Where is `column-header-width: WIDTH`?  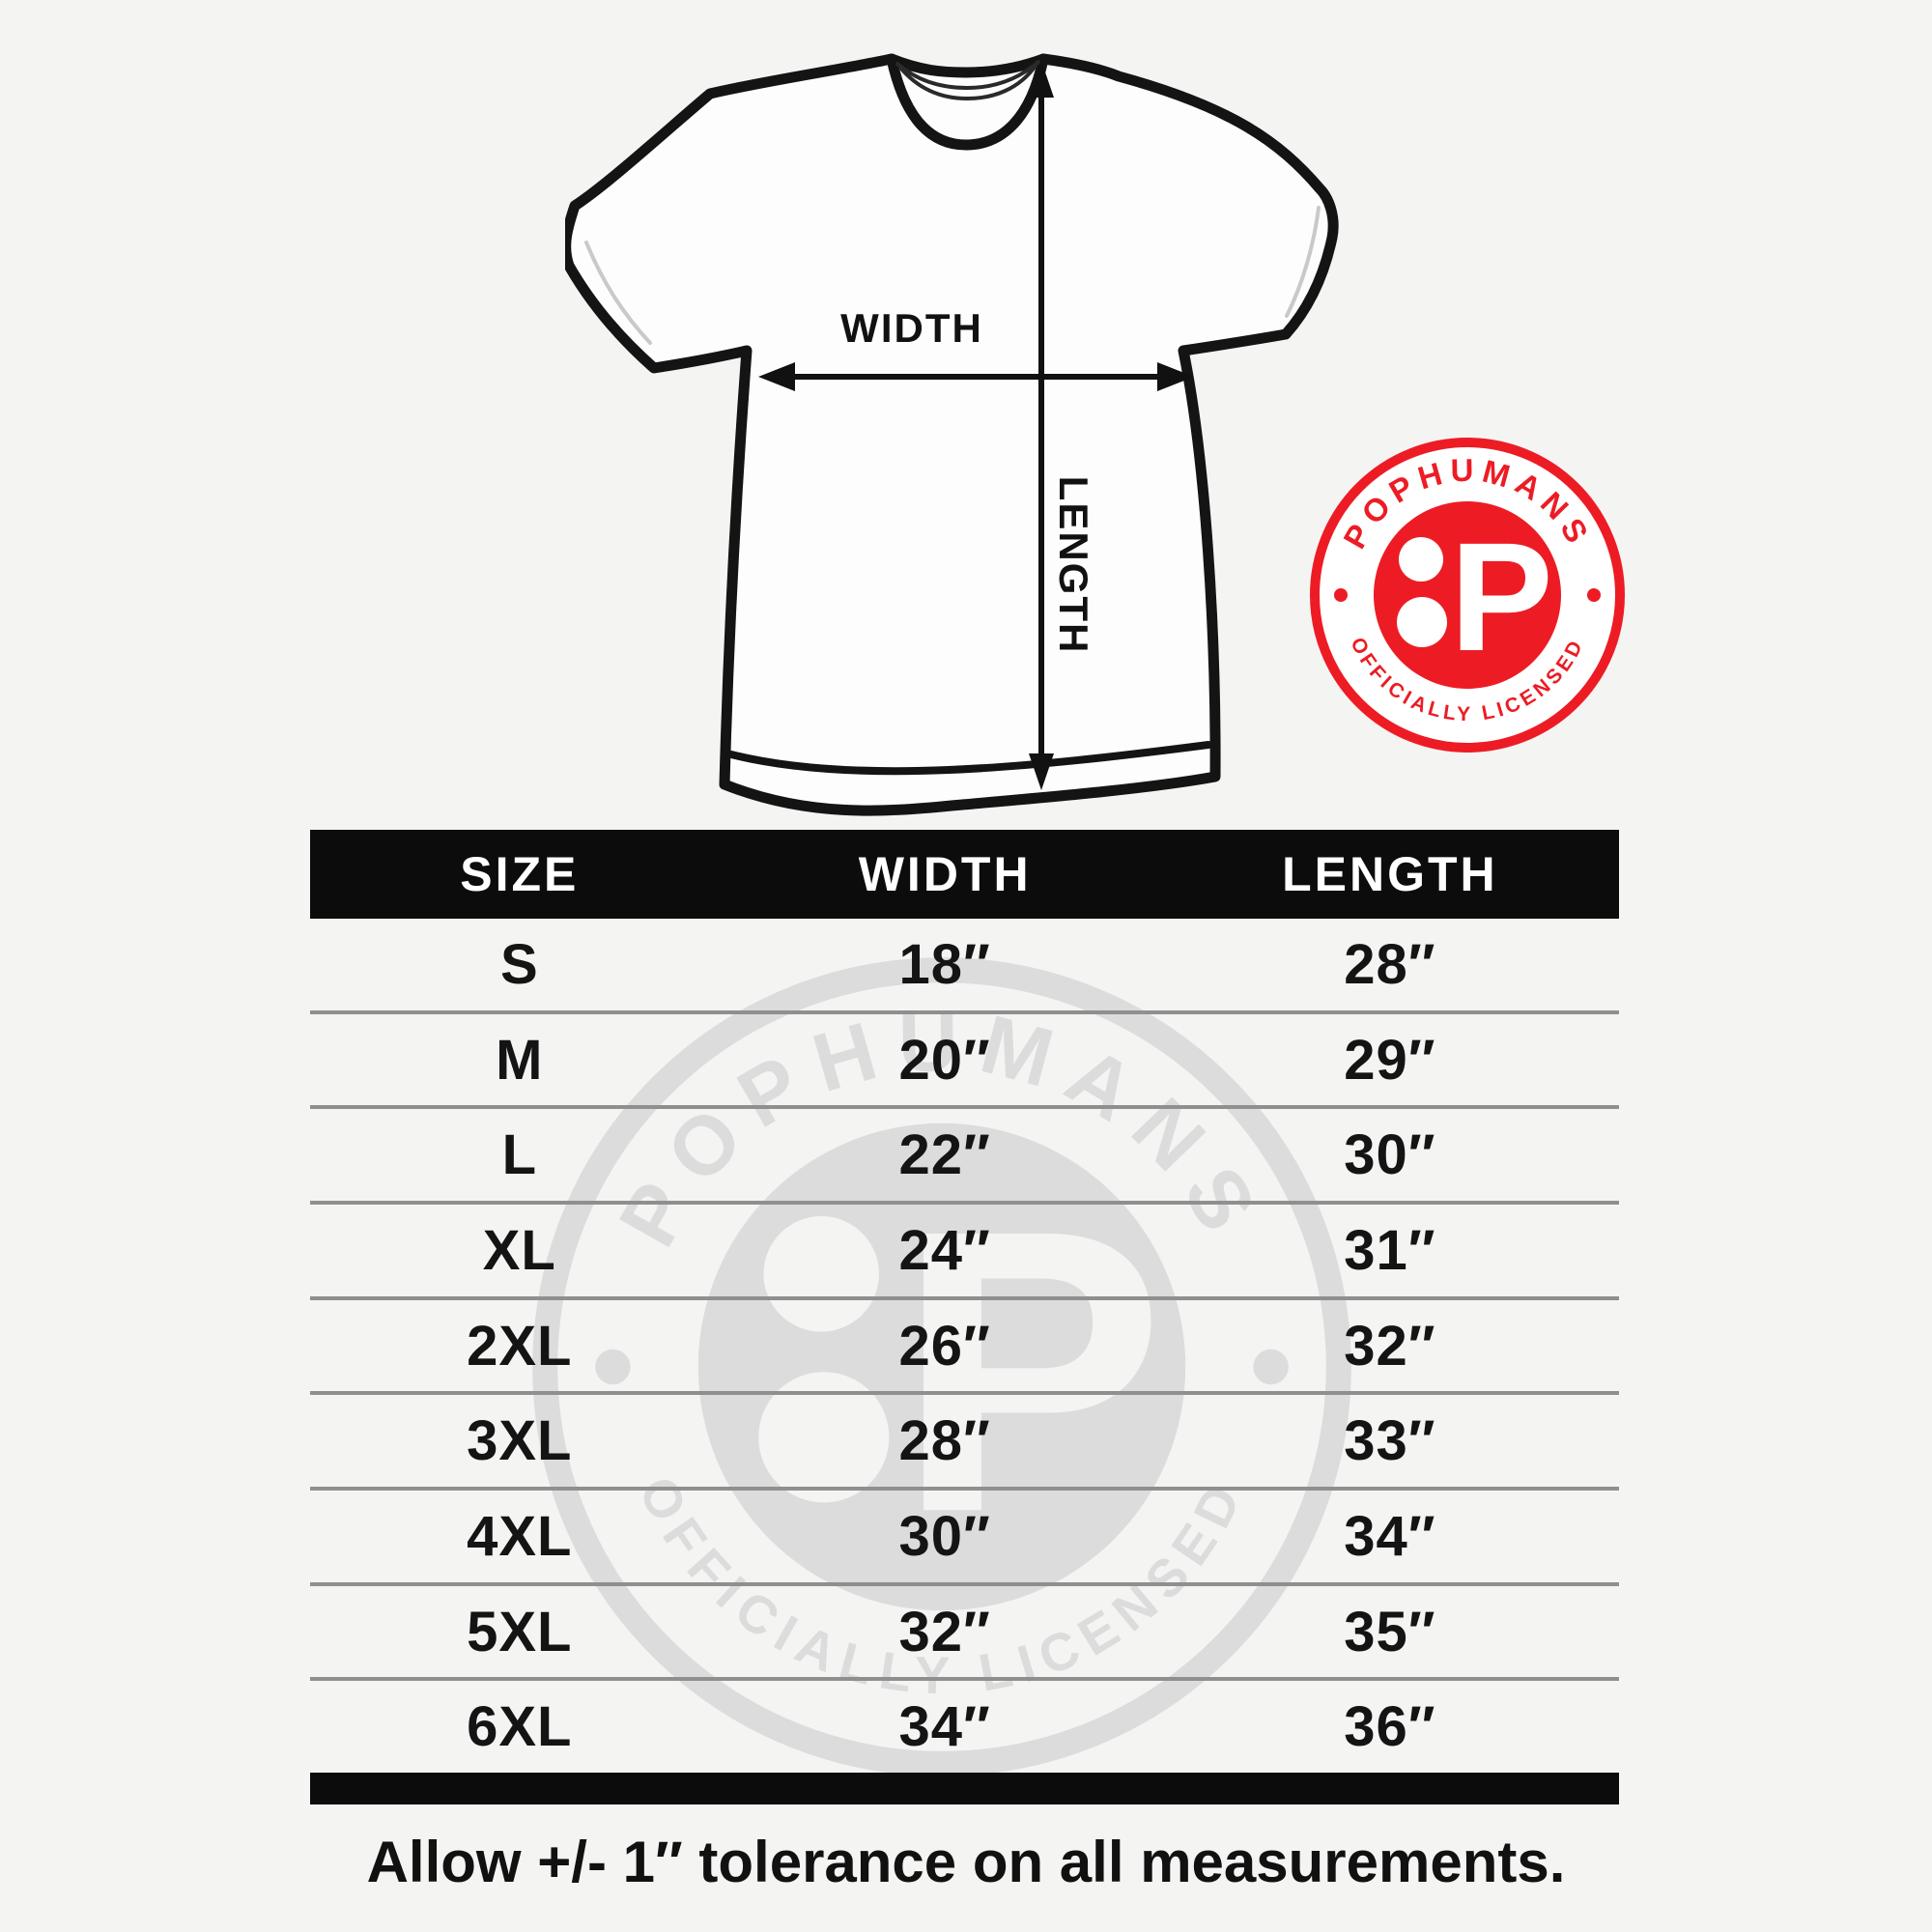 column-header-width: WIDTH is located at coordinates (945, 874).